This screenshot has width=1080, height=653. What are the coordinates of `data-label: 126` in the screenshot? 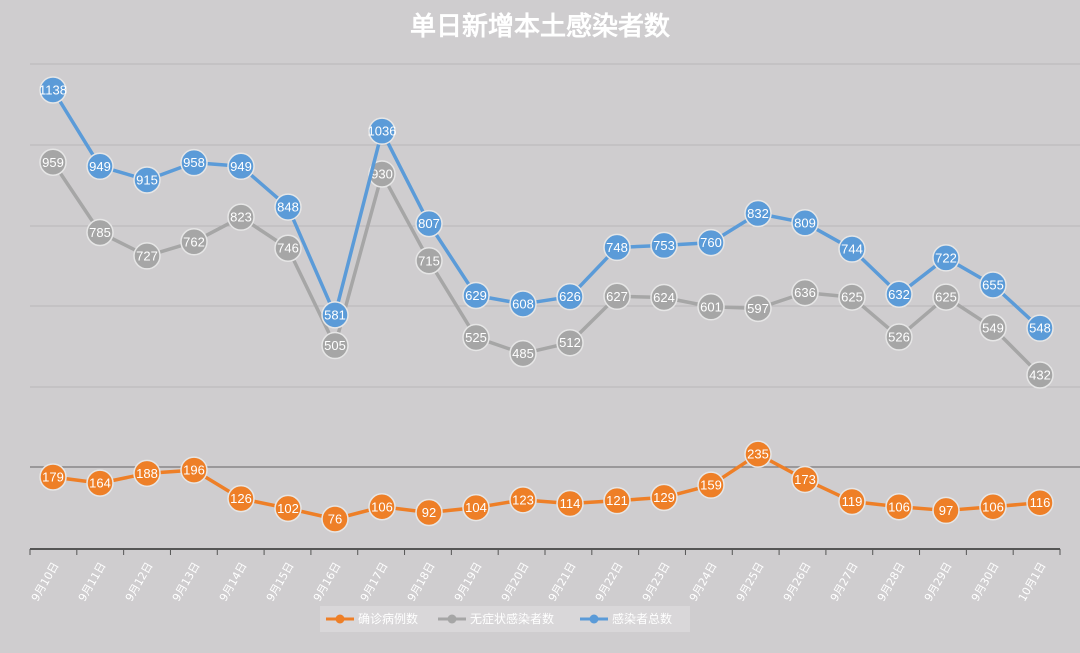 It's located at (241, 498).